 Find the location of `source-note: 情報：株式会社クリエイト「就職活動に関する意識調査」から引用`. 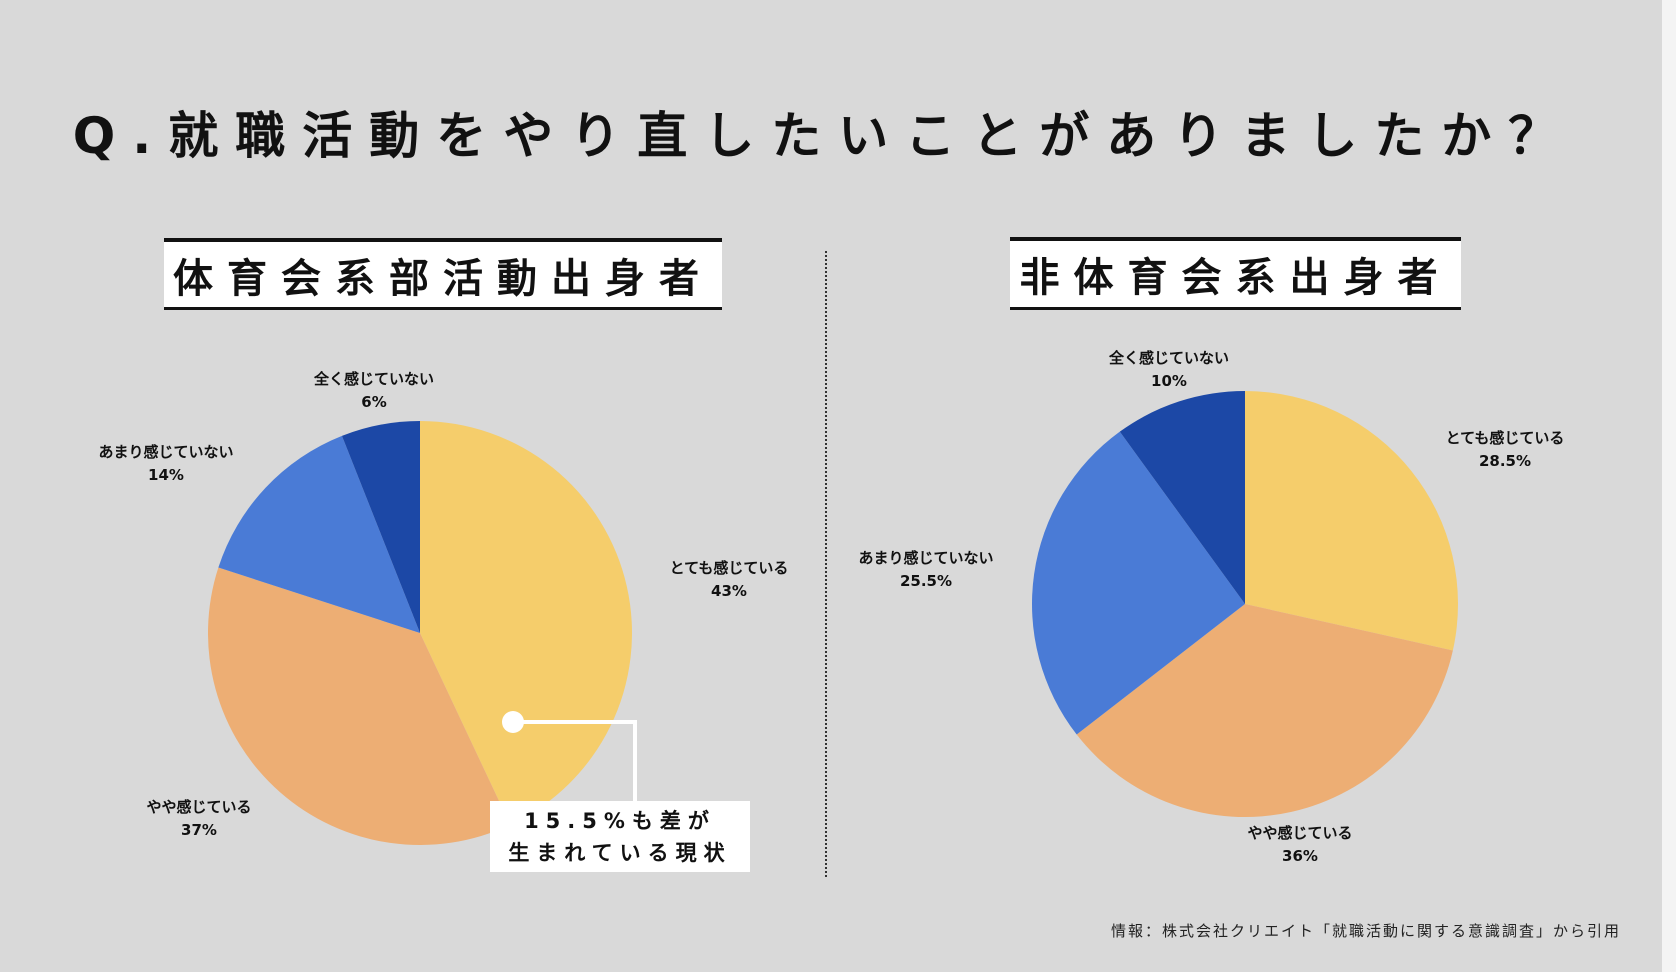

source-note: 情報：株式会社クリエイト「就職活動に関する意識調査」から引用 is located at coordinates (1365, 931).